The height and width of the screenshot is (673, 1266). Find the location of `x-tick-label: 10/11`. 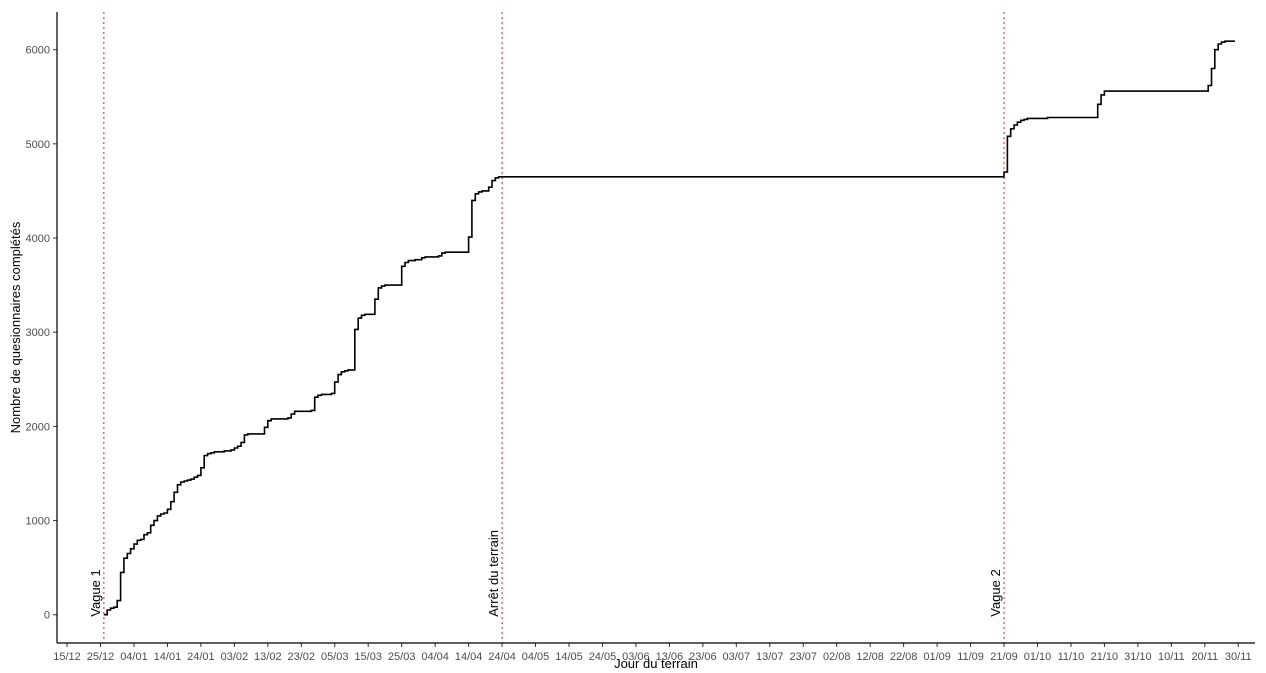

x-tick-label: 10/11 is located at coordinates (1171, 657).